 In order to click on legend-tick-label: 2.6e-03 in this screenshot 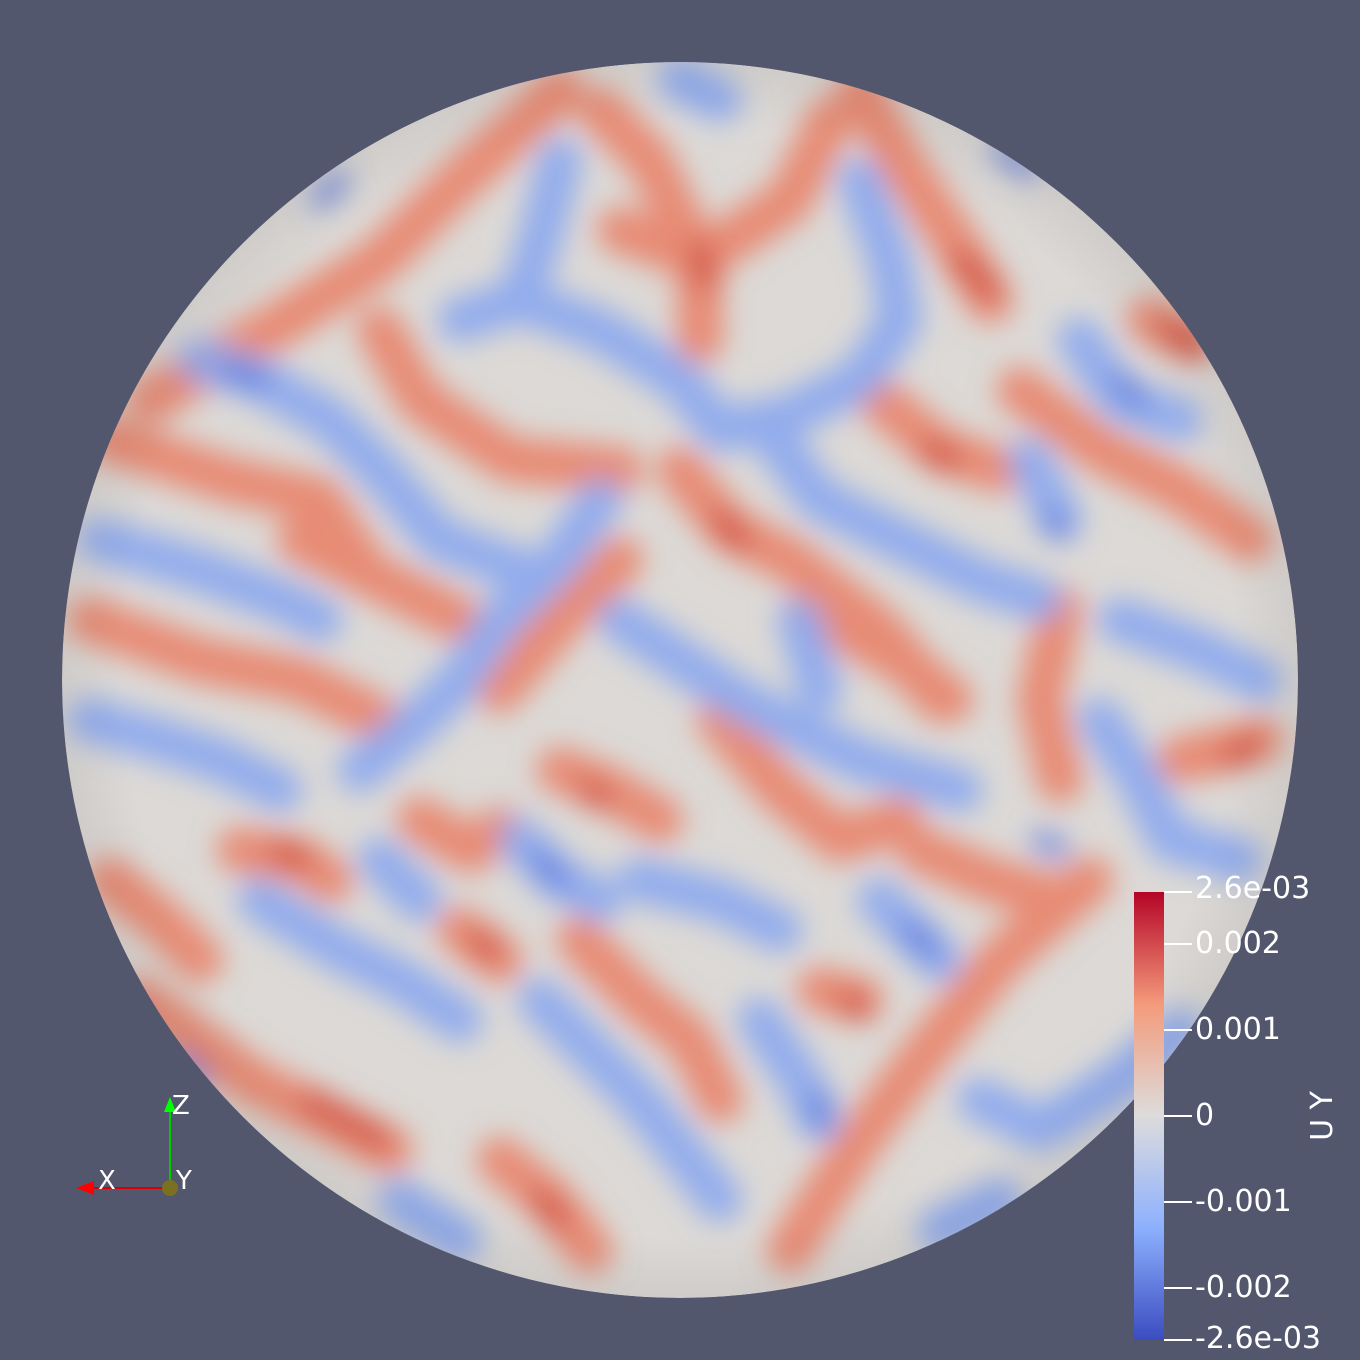, I will do `click(1253, 888)`.